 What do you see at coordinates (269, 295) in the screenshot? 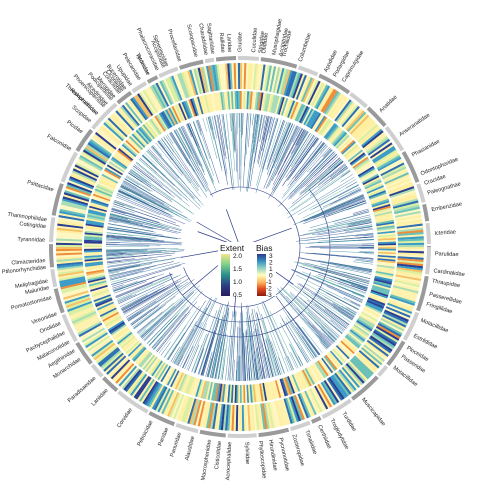
I see `legend-bias-tick: -3` at bounding box center [269, 295].